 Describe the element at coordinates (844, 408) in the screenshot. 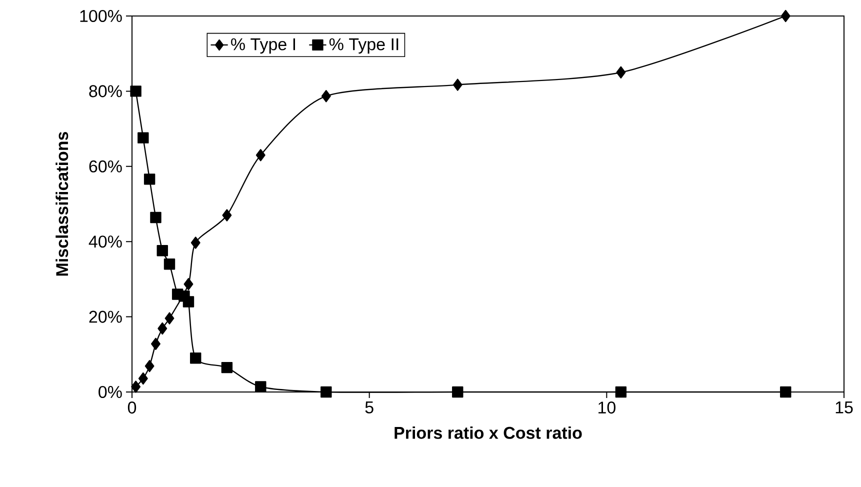

I see `x-tick-label: 15` at that location.